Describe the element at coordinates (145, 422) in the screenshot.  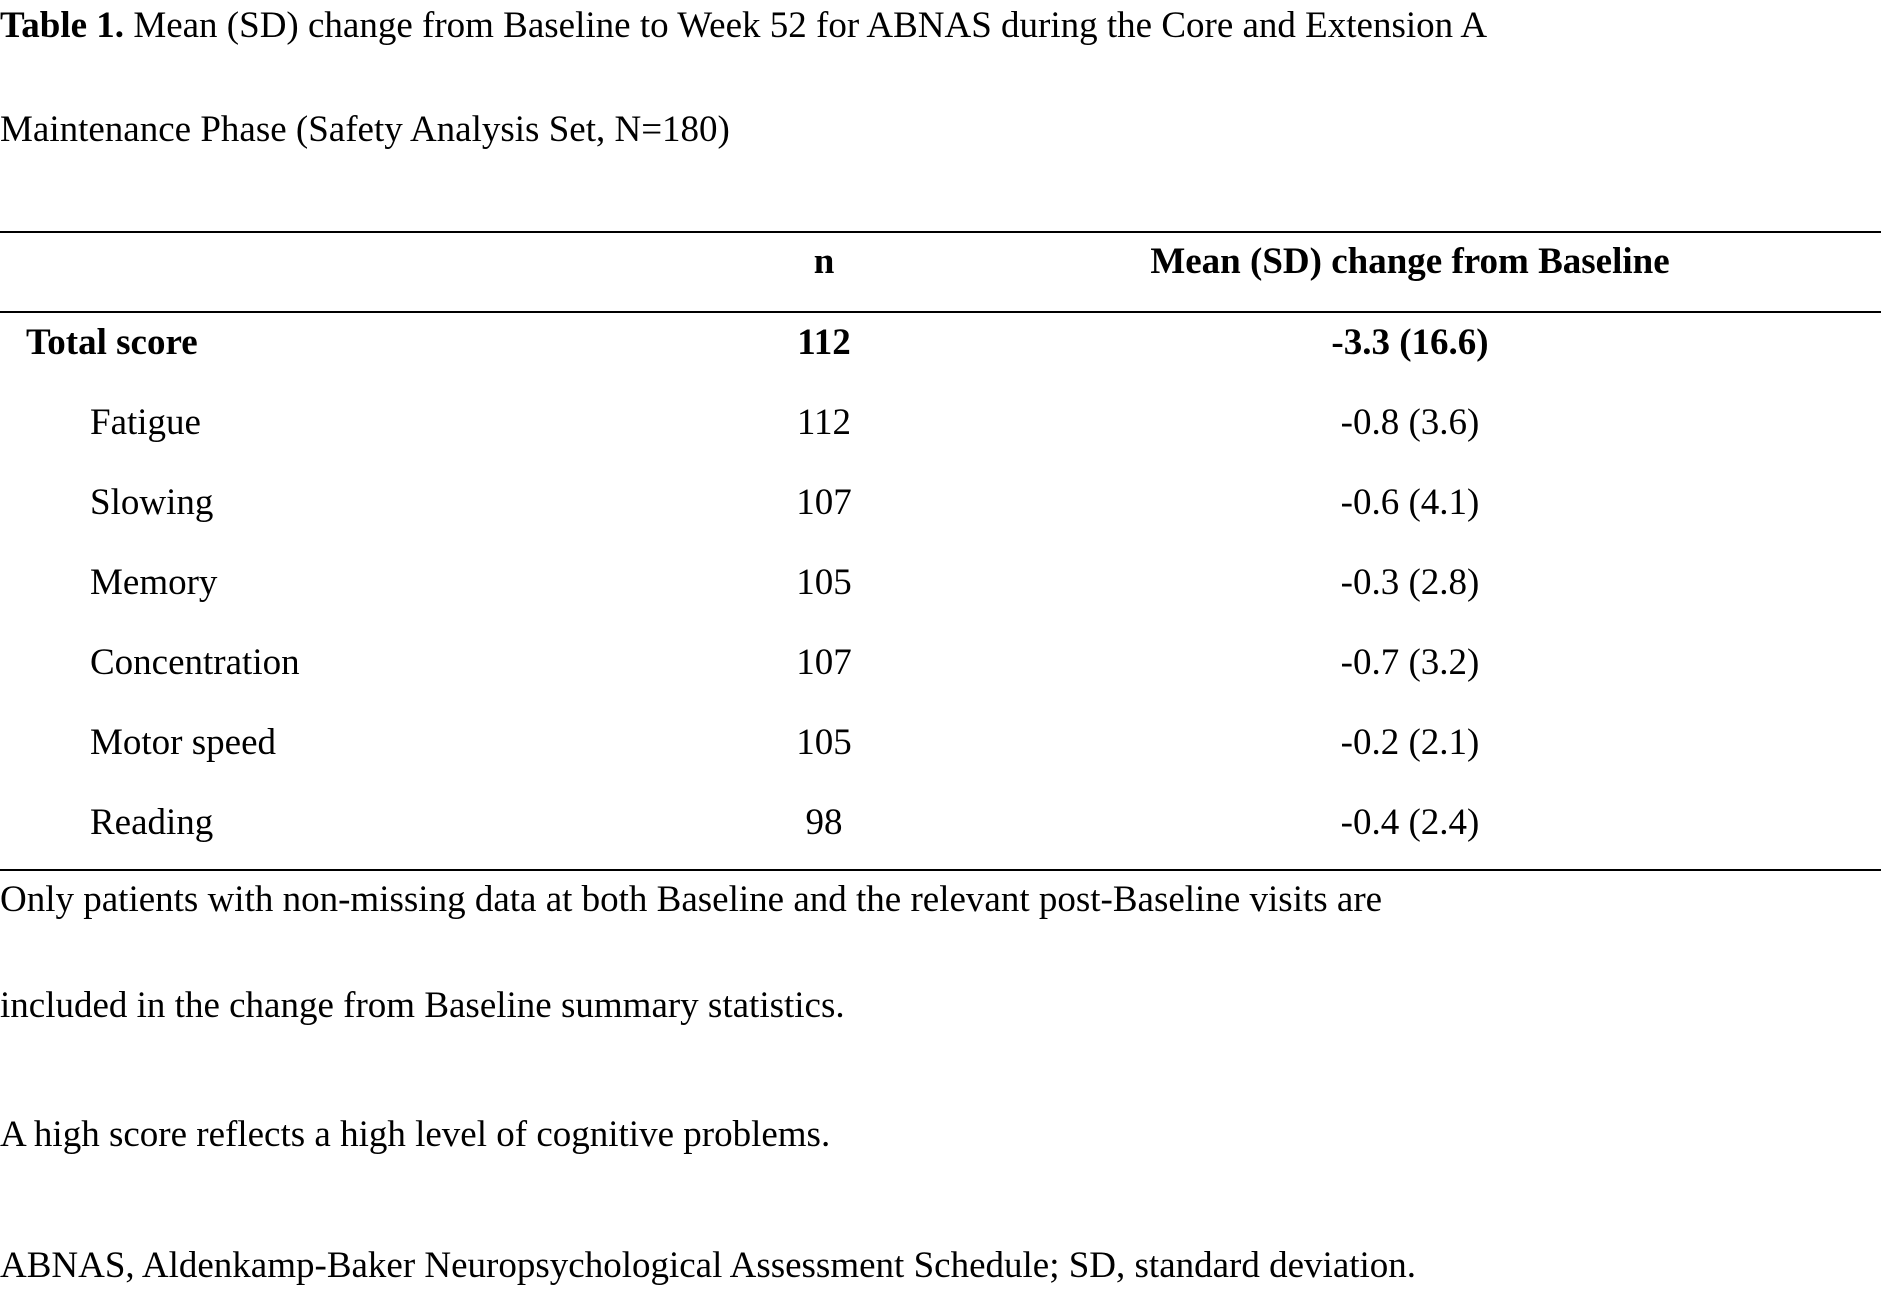
I see `row-label: Fatigue` at that location.